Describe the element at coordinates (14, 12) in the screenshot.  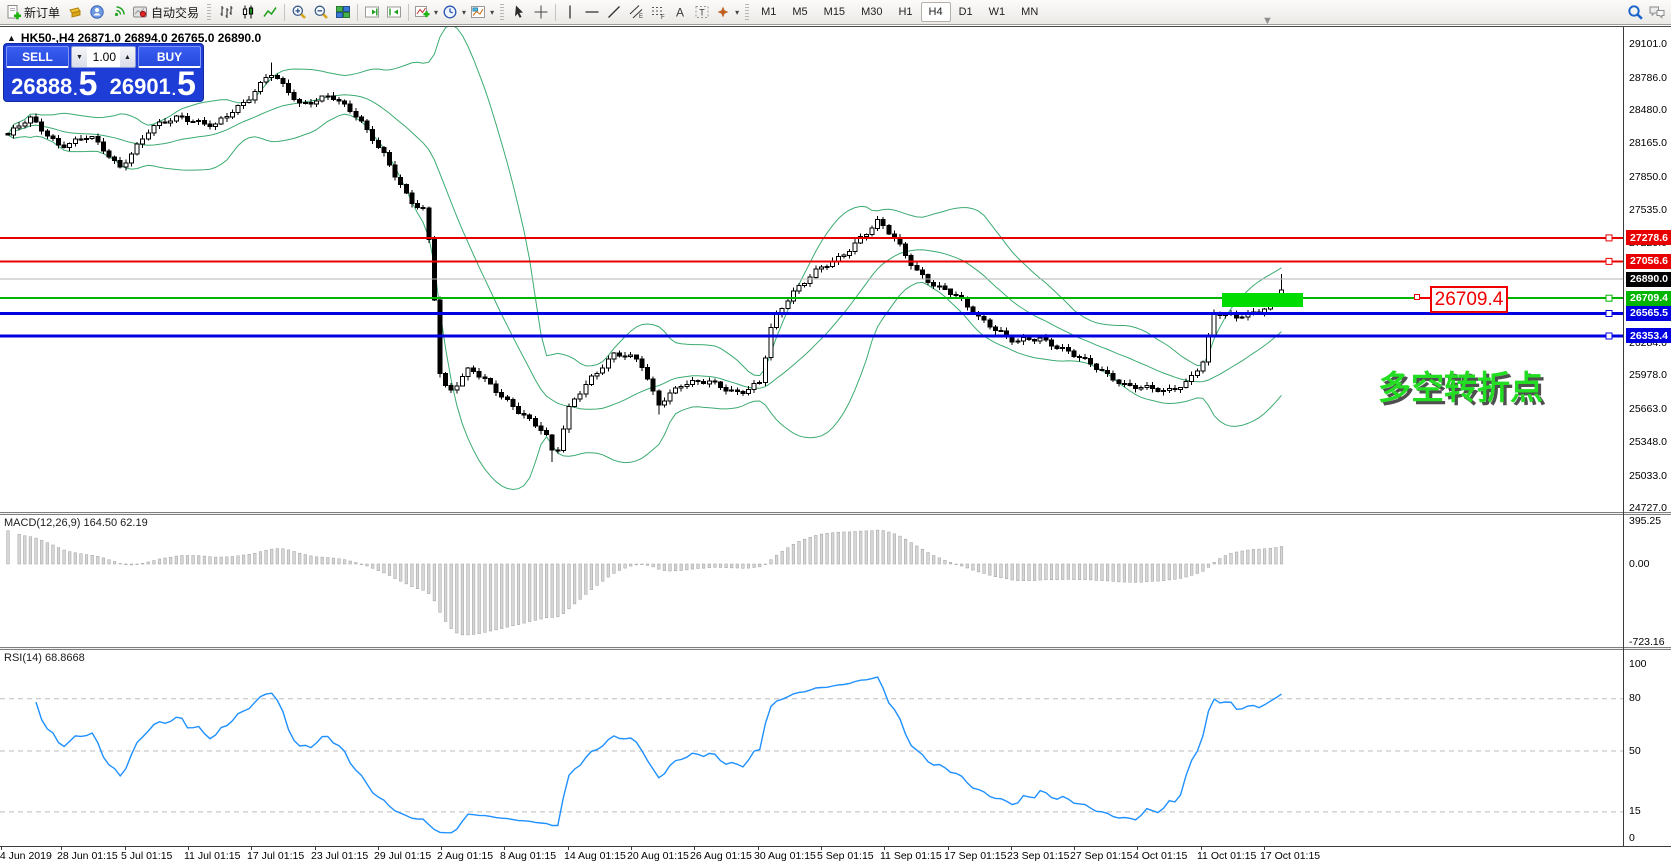
I see `new-order-icon` at that location.